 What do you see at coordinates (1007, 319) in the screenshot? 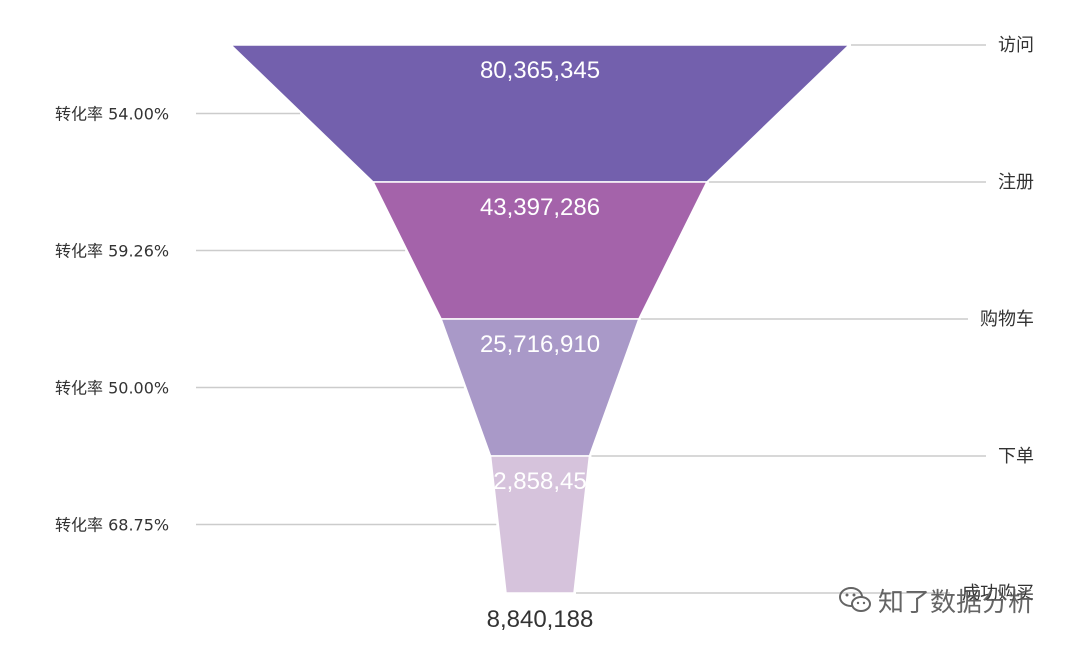
I see `stage-label: 购物车` at bounding box center [1007, 319].